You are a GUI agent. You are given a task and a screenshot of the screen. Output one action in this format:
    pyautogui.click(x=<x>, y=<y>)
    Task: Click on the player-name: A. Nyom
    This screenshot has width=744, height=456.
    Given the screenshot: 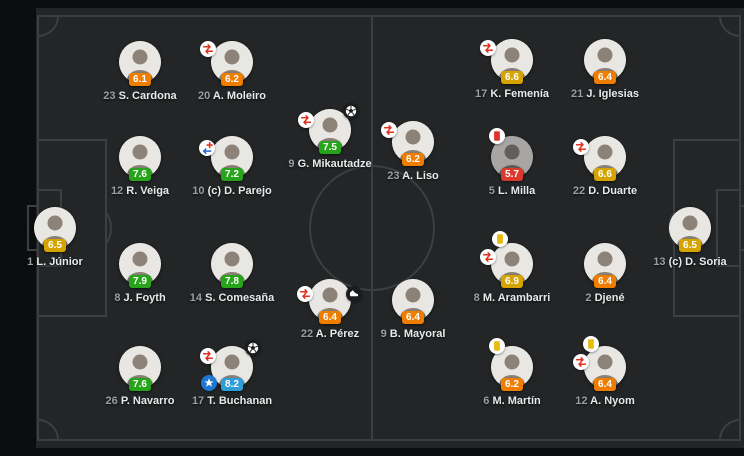 What is the action you would take?
    pyautogui.click(x=612, y=401)
    